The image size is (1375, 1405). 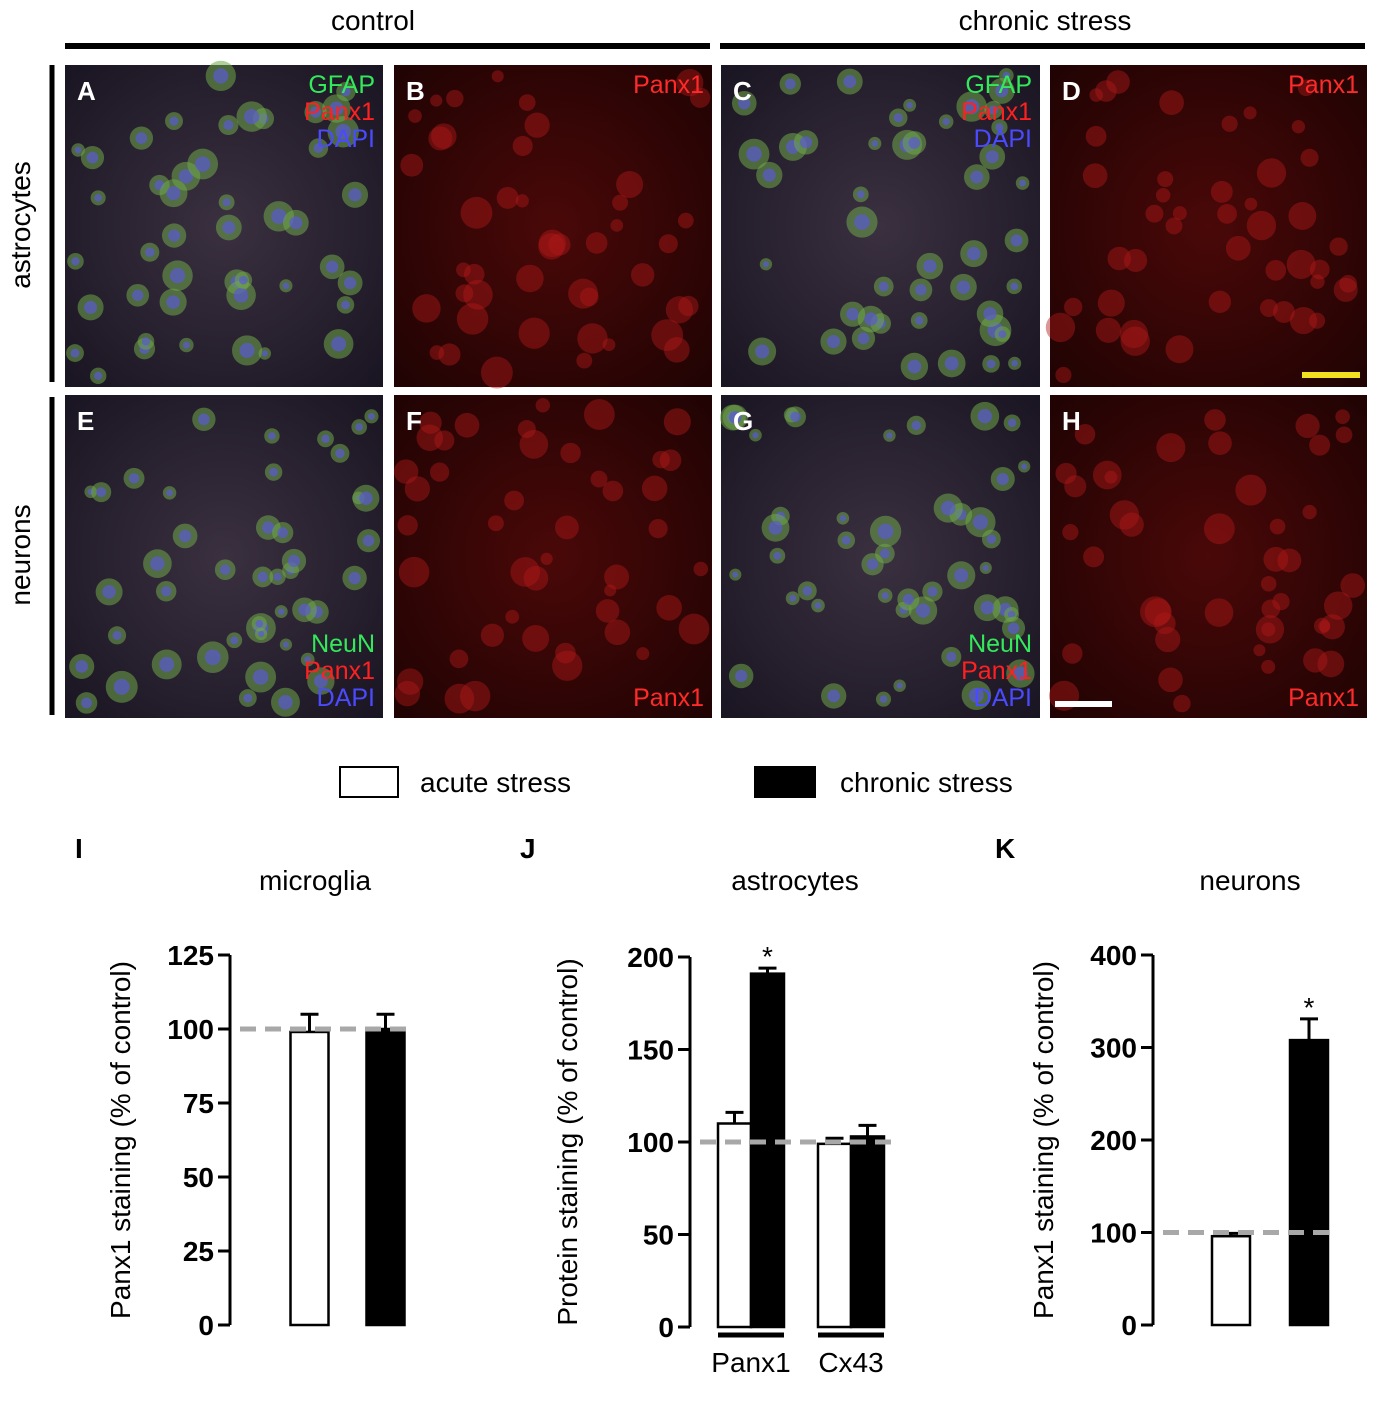 What do you see at coordinates (86, 91) in the screenshot?
I see `panel-letter: A` at bounding box center [86, 91].